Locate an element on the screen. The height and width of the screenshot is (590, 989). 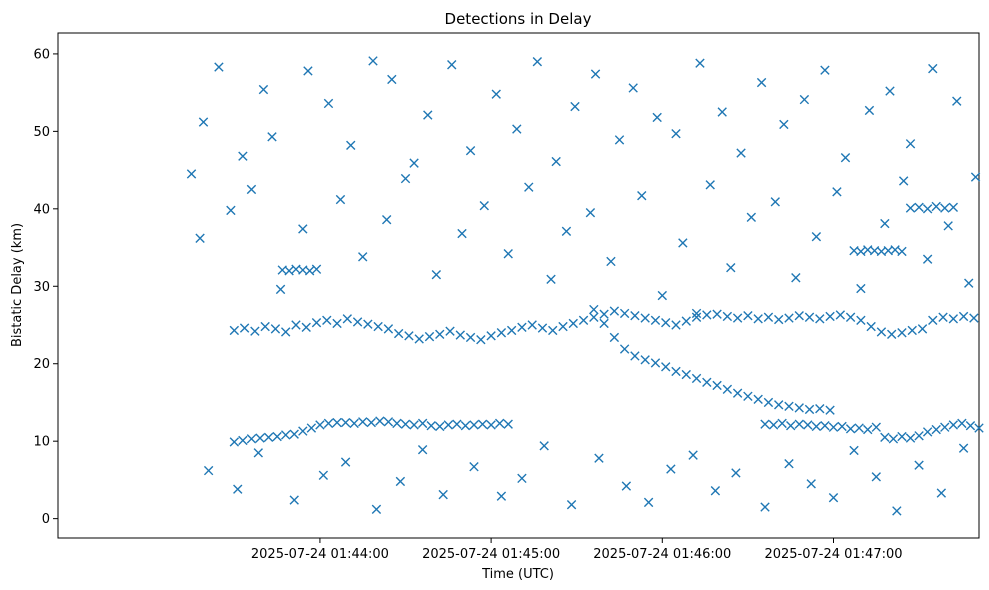
y-tick-label: 30 is located at coordinates (41, 287).